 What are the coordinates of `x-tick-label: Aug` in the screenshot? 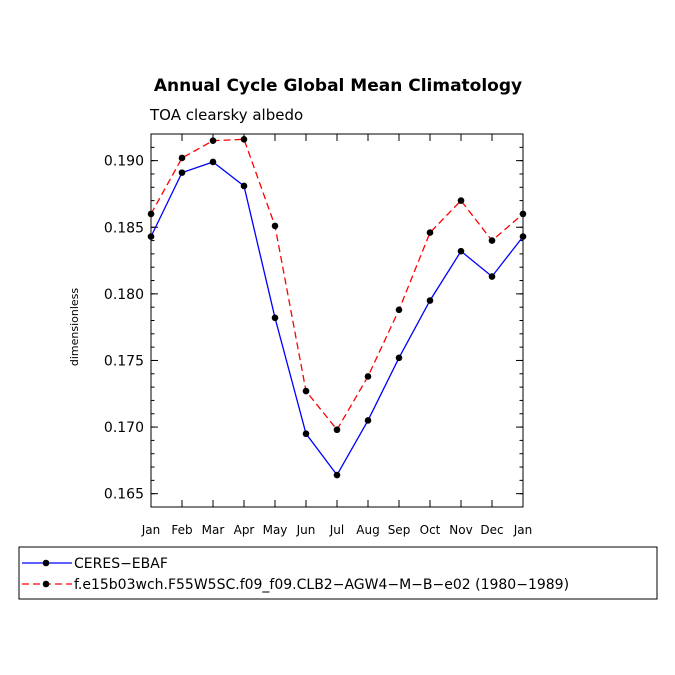 It's located at (367, 530).